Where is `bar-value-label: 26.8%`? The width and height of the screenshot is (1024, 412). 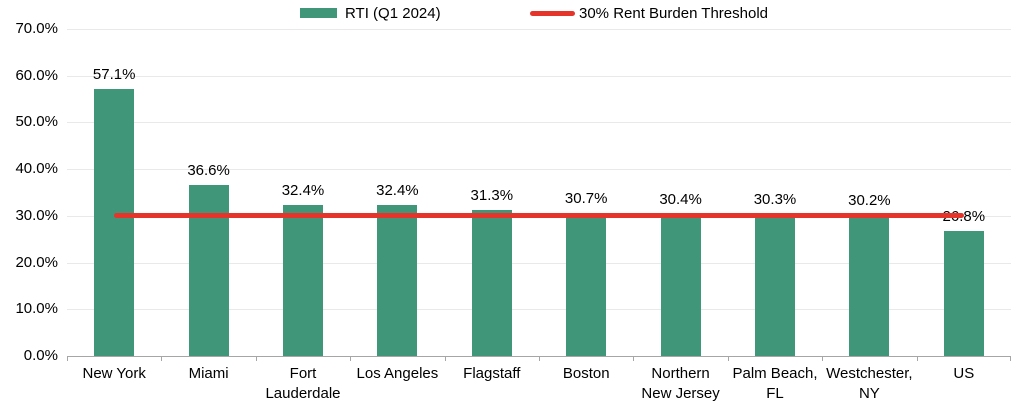
bar-value-label: 26.8% is located at coordinates (964, 216).